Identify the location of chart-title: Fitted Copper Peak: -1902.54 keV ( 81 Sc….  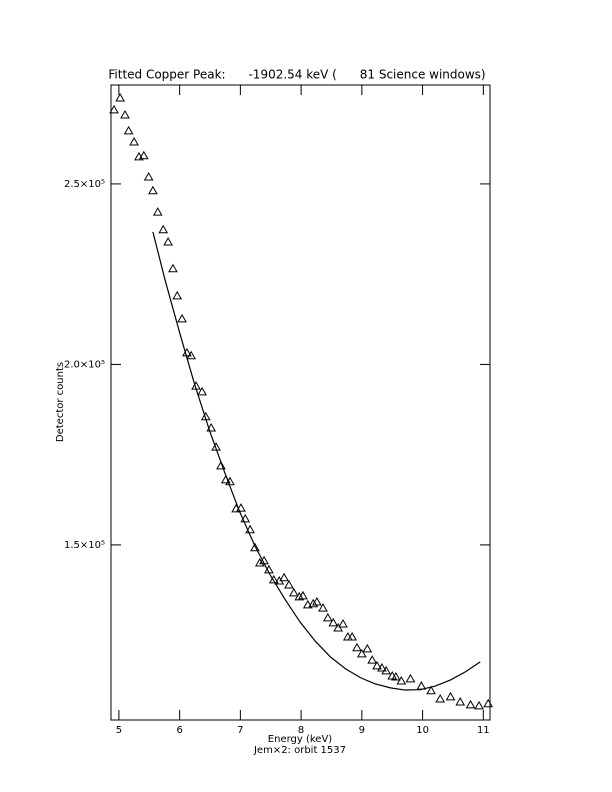
(296, 75).